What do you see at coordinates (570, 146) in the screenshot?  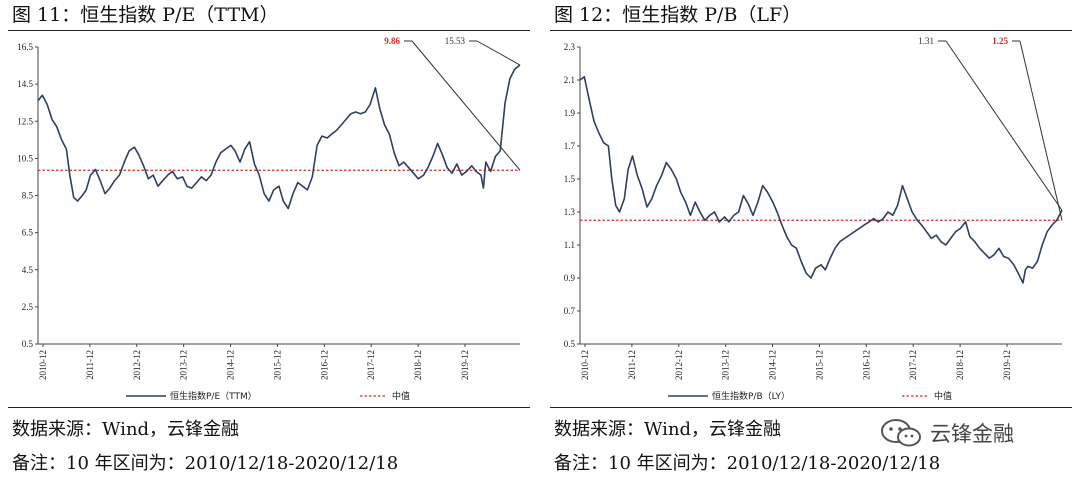 I see `y-tick-label: 1.7` at bounding box center [570, 146].